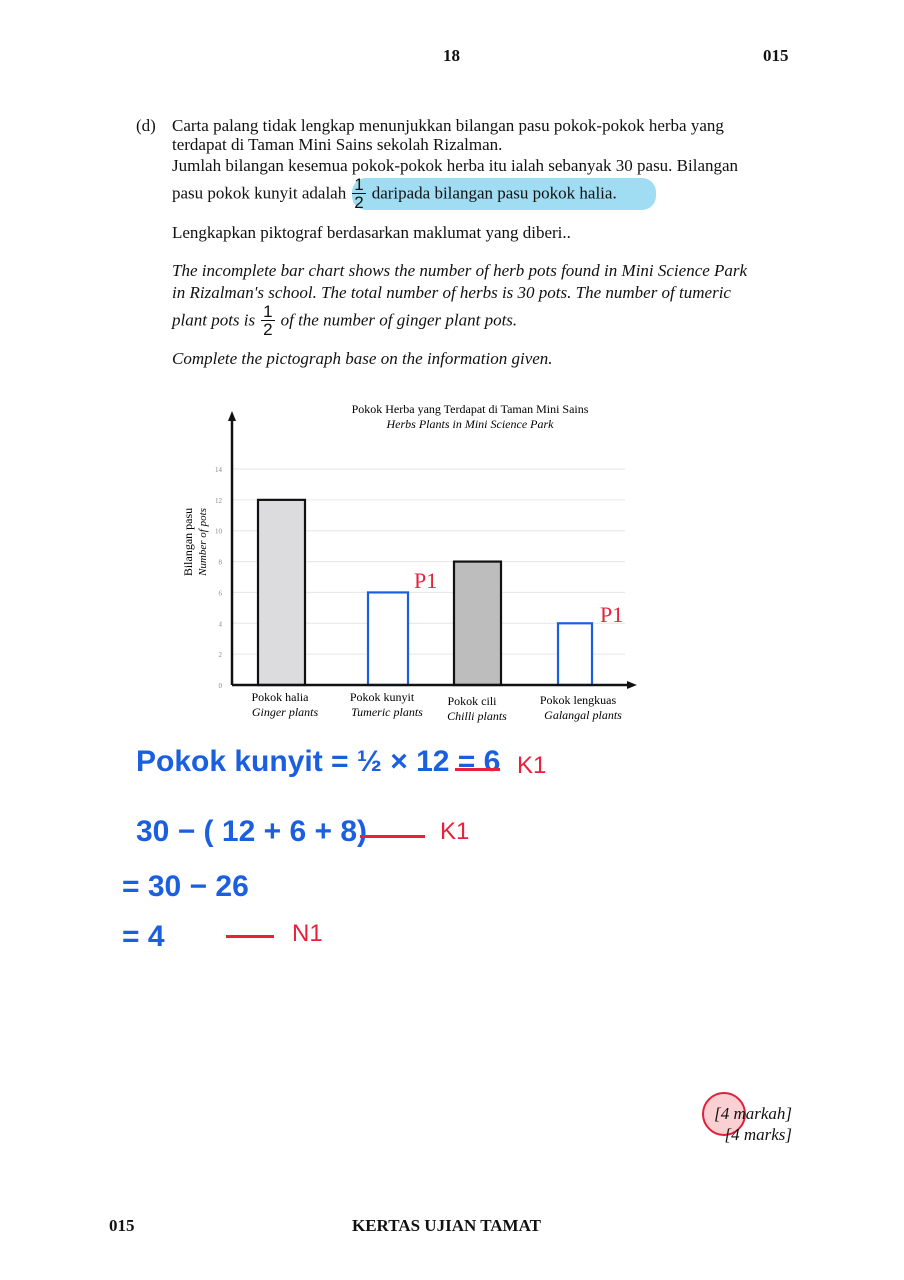 The image size is (904, 1280). I want to click on working-line-3: = 30 − 26, so click(185, 886).